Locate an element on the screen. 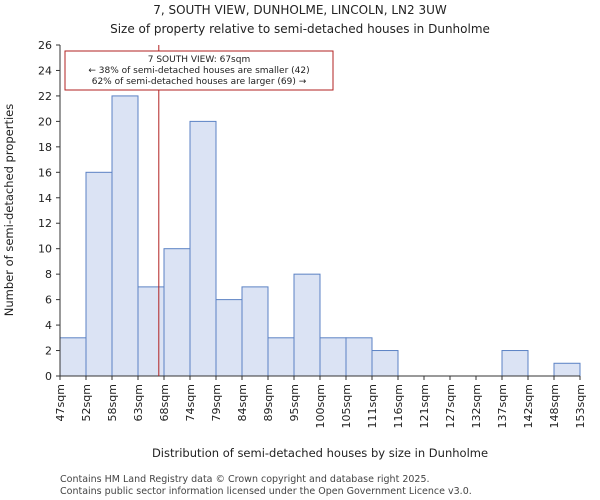  bar-148sqm is located at coordinates (567, 369).